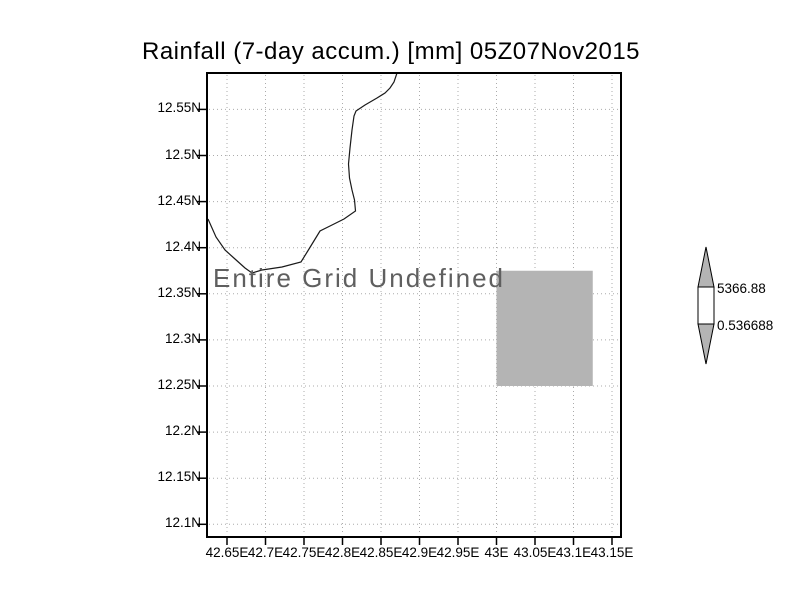 Image resolution: width=792 pixels, height=612 pixels. I want to click on x-tick-label: 42.95E, so click(458, 552).